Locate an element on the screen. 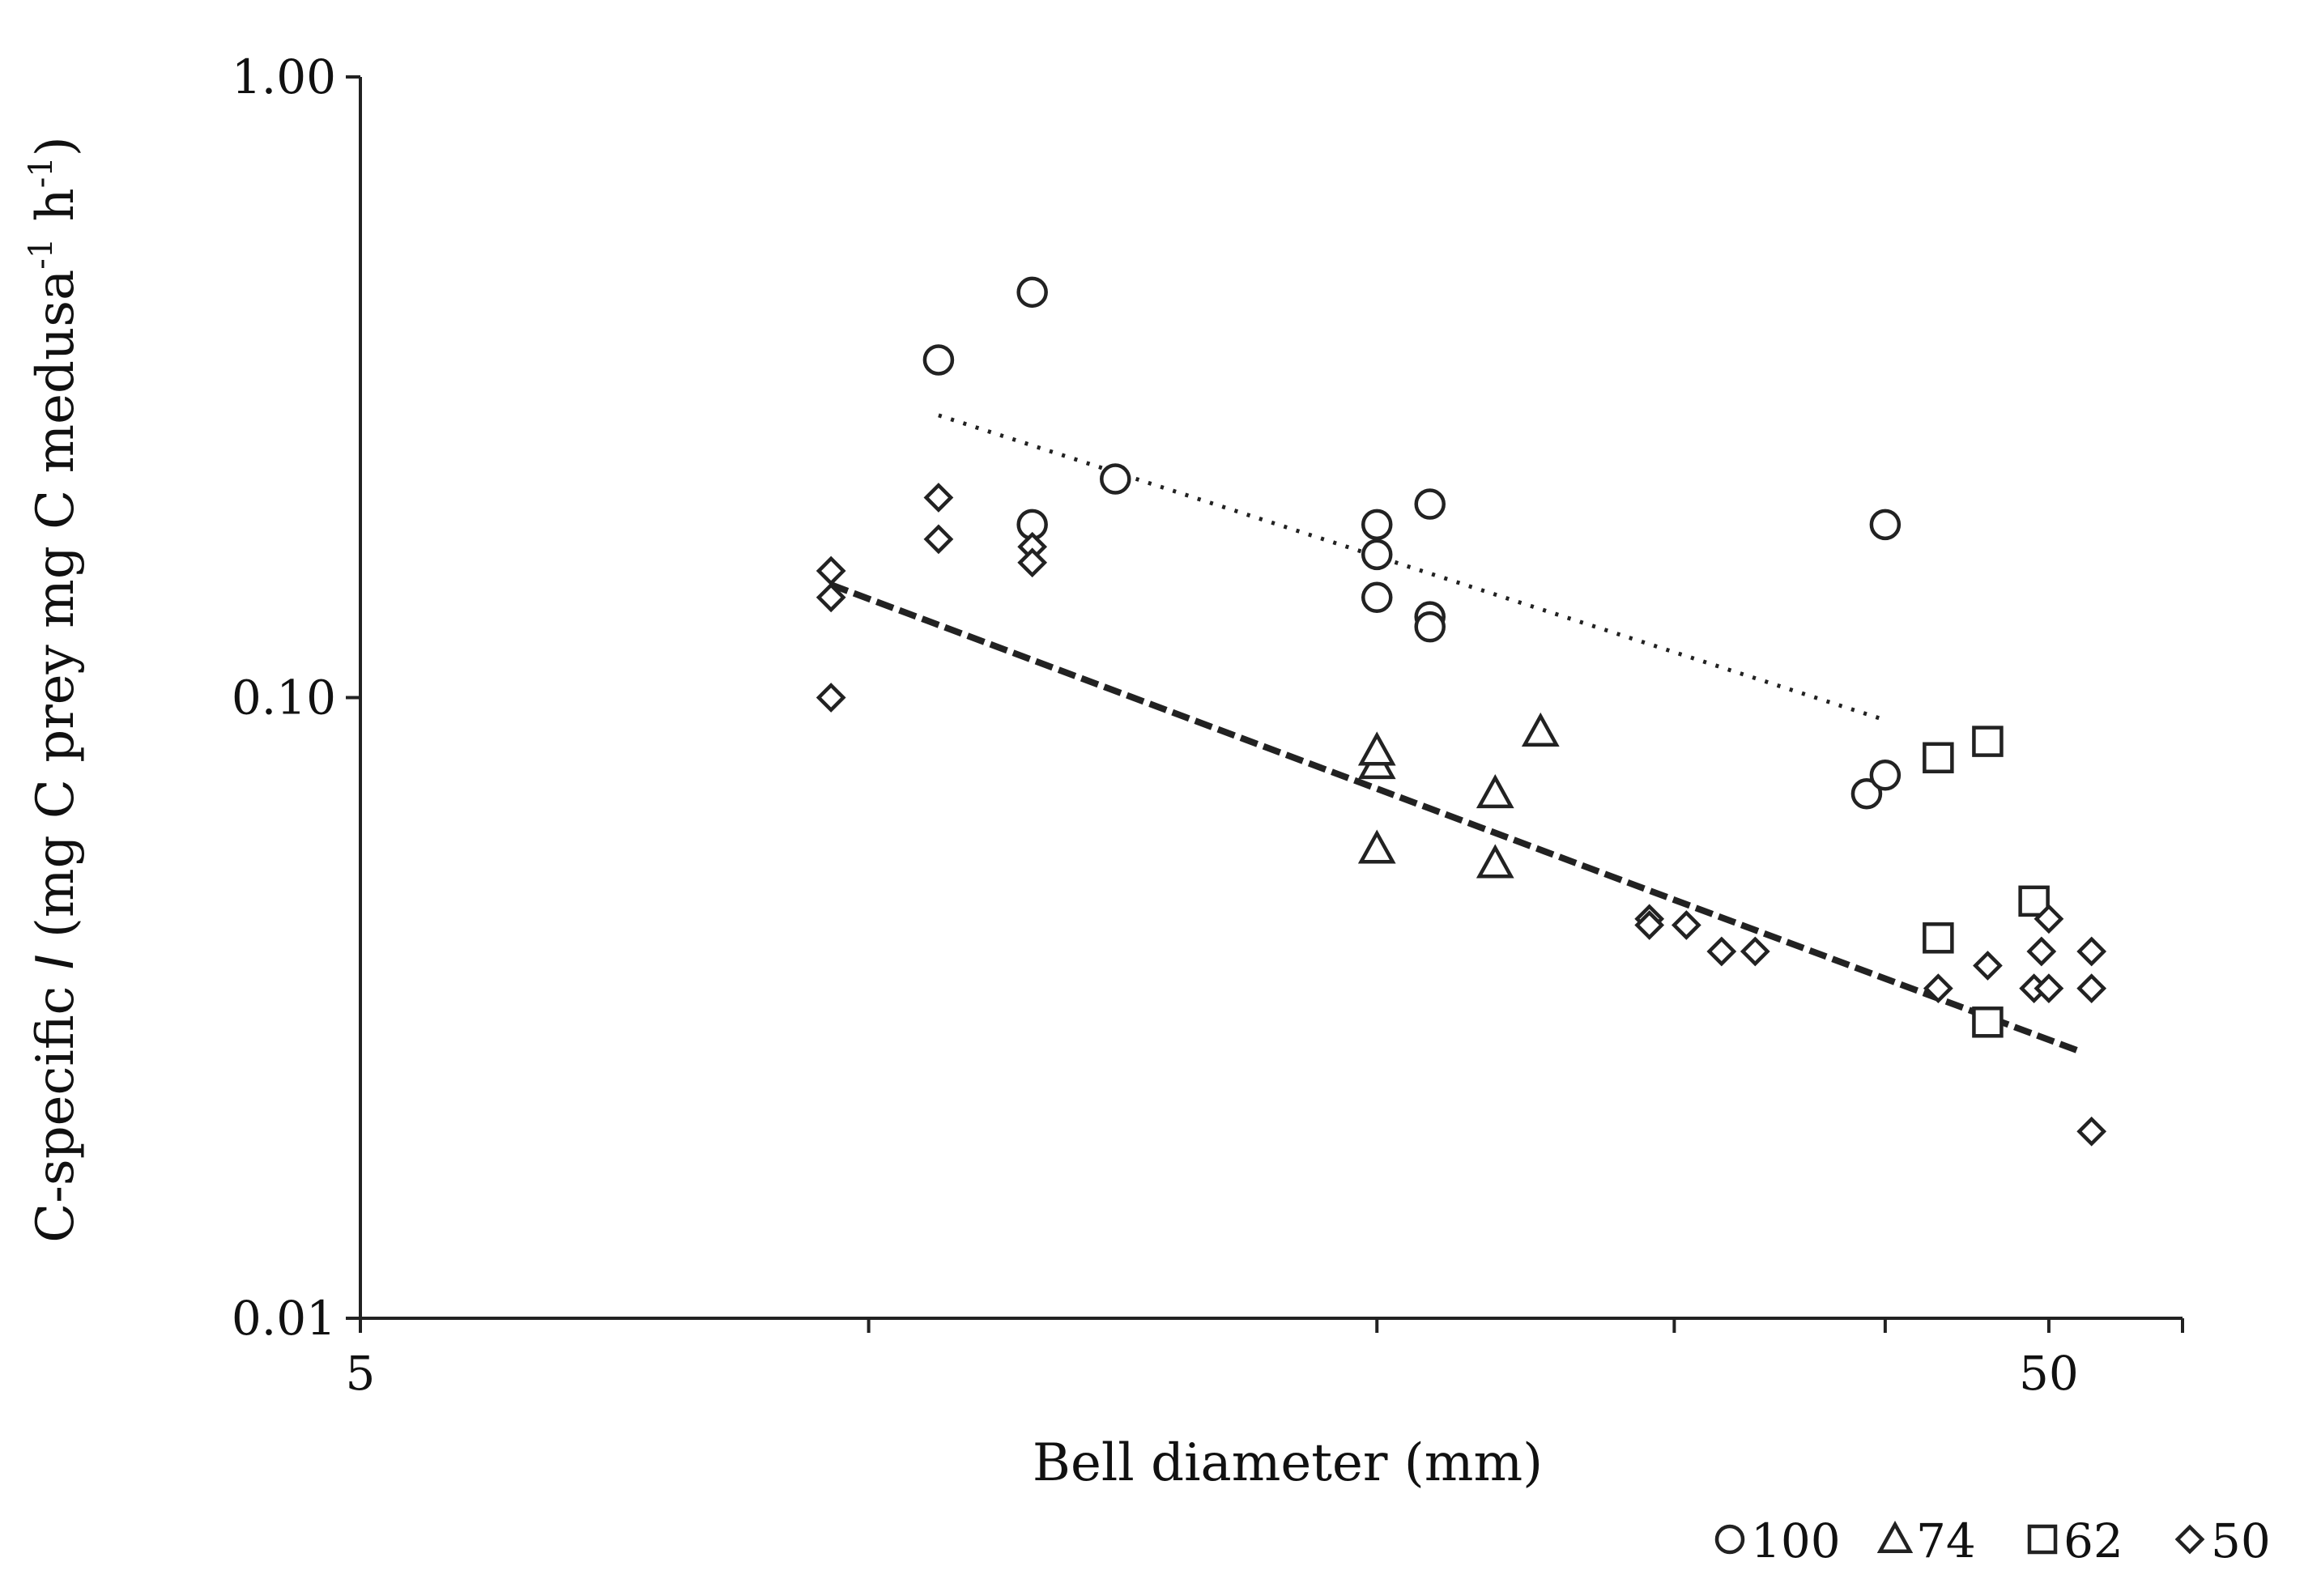  legend-item-100: 100 is located at coordinates (1777, 1540).